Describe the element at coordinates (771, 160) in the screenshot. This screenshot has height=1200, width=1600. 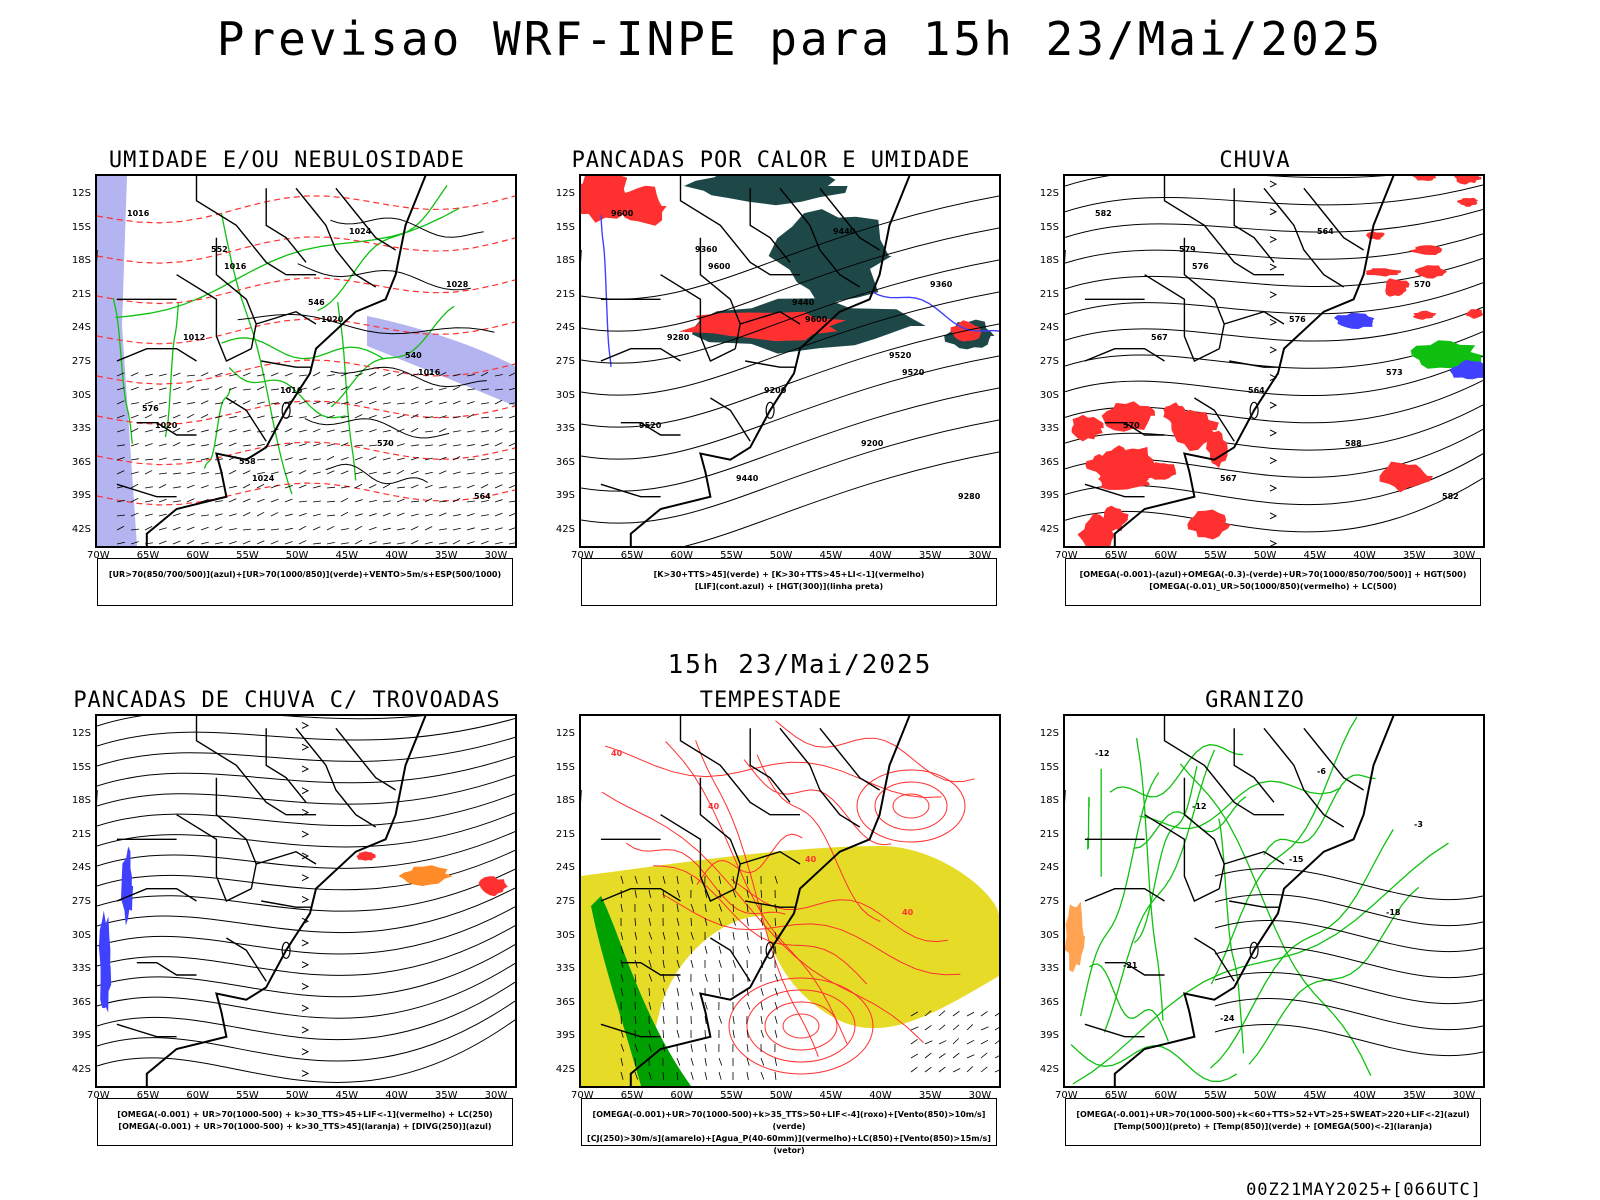
I see `panel-title: PANCADAS POR CALOR E UMIDADE` at that location.